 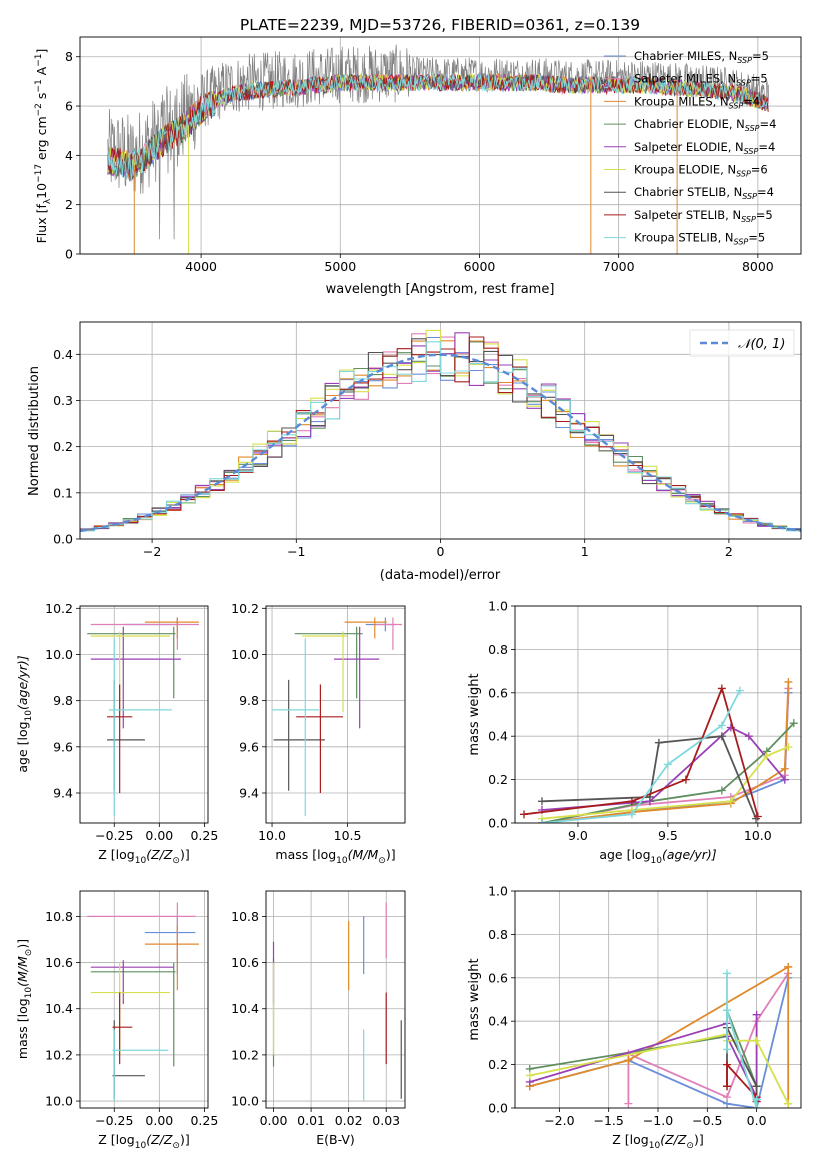 I want to click on x-tick-label: 0.02, so click(x=349, y=1120).